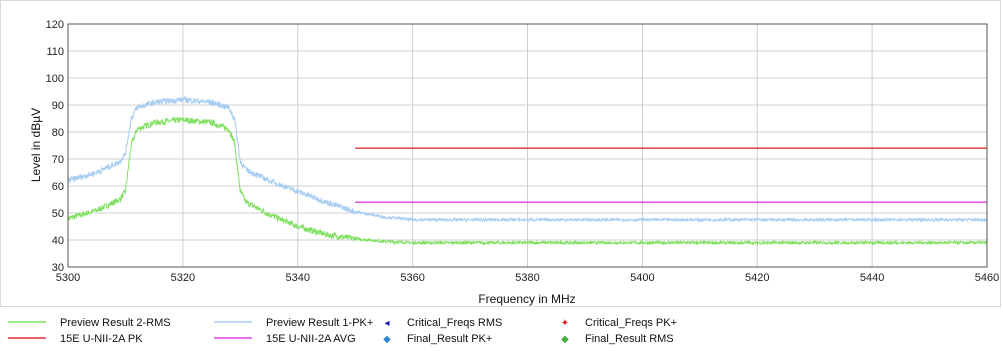 This screenshot has height=351, width=1003. What do you see at coordinates (58, 133) in the screenshot?
I see `y-tick-label: 80` at bounding box center [58, 133].